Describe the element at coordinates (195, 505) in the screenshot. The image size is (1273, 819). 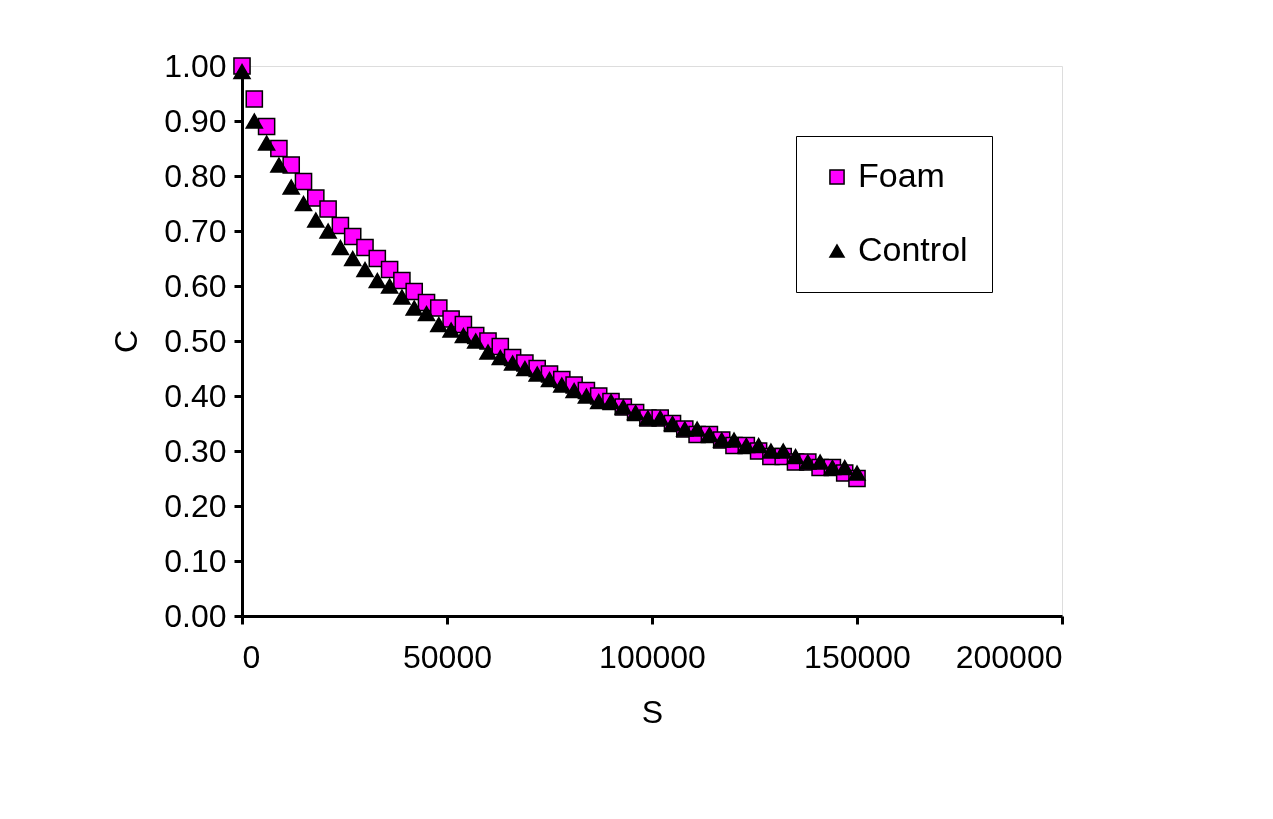
I see `y-tick-label: 0.20` at that location.